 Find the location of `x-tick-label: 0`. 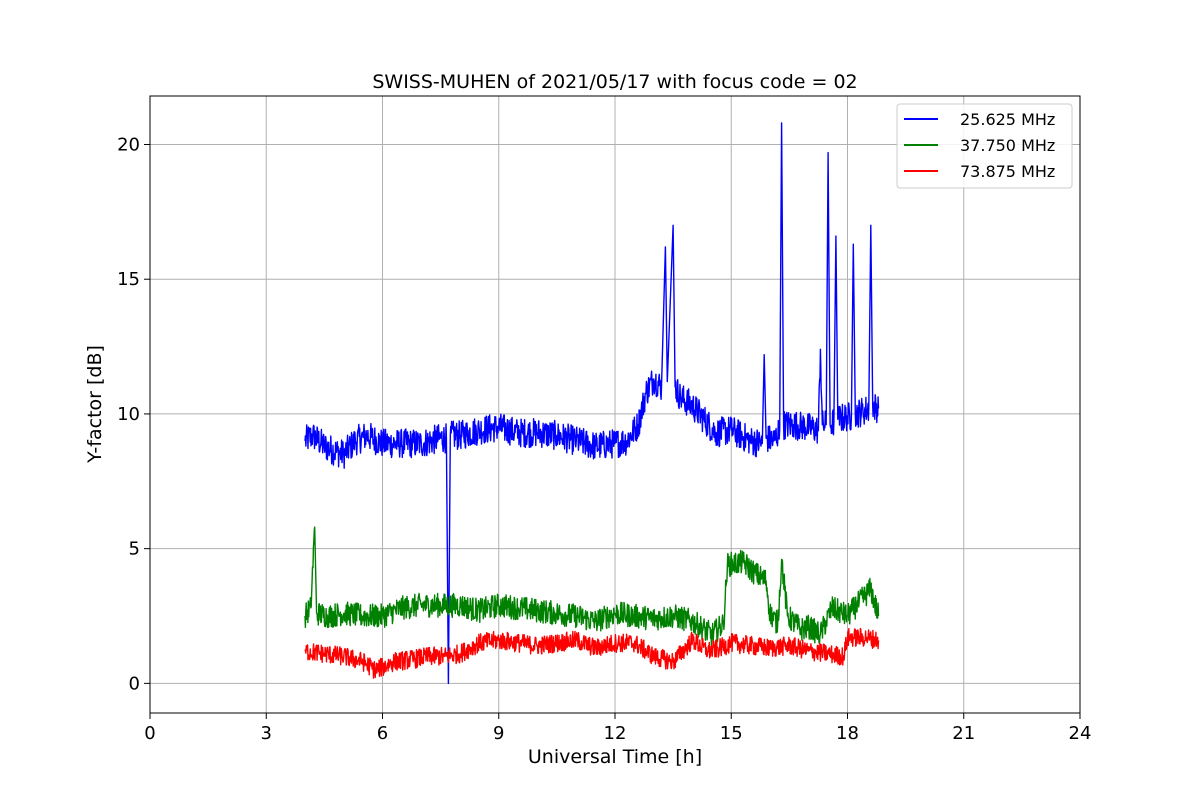

x-tick-label: 0 is located at coordinates (149, 733).